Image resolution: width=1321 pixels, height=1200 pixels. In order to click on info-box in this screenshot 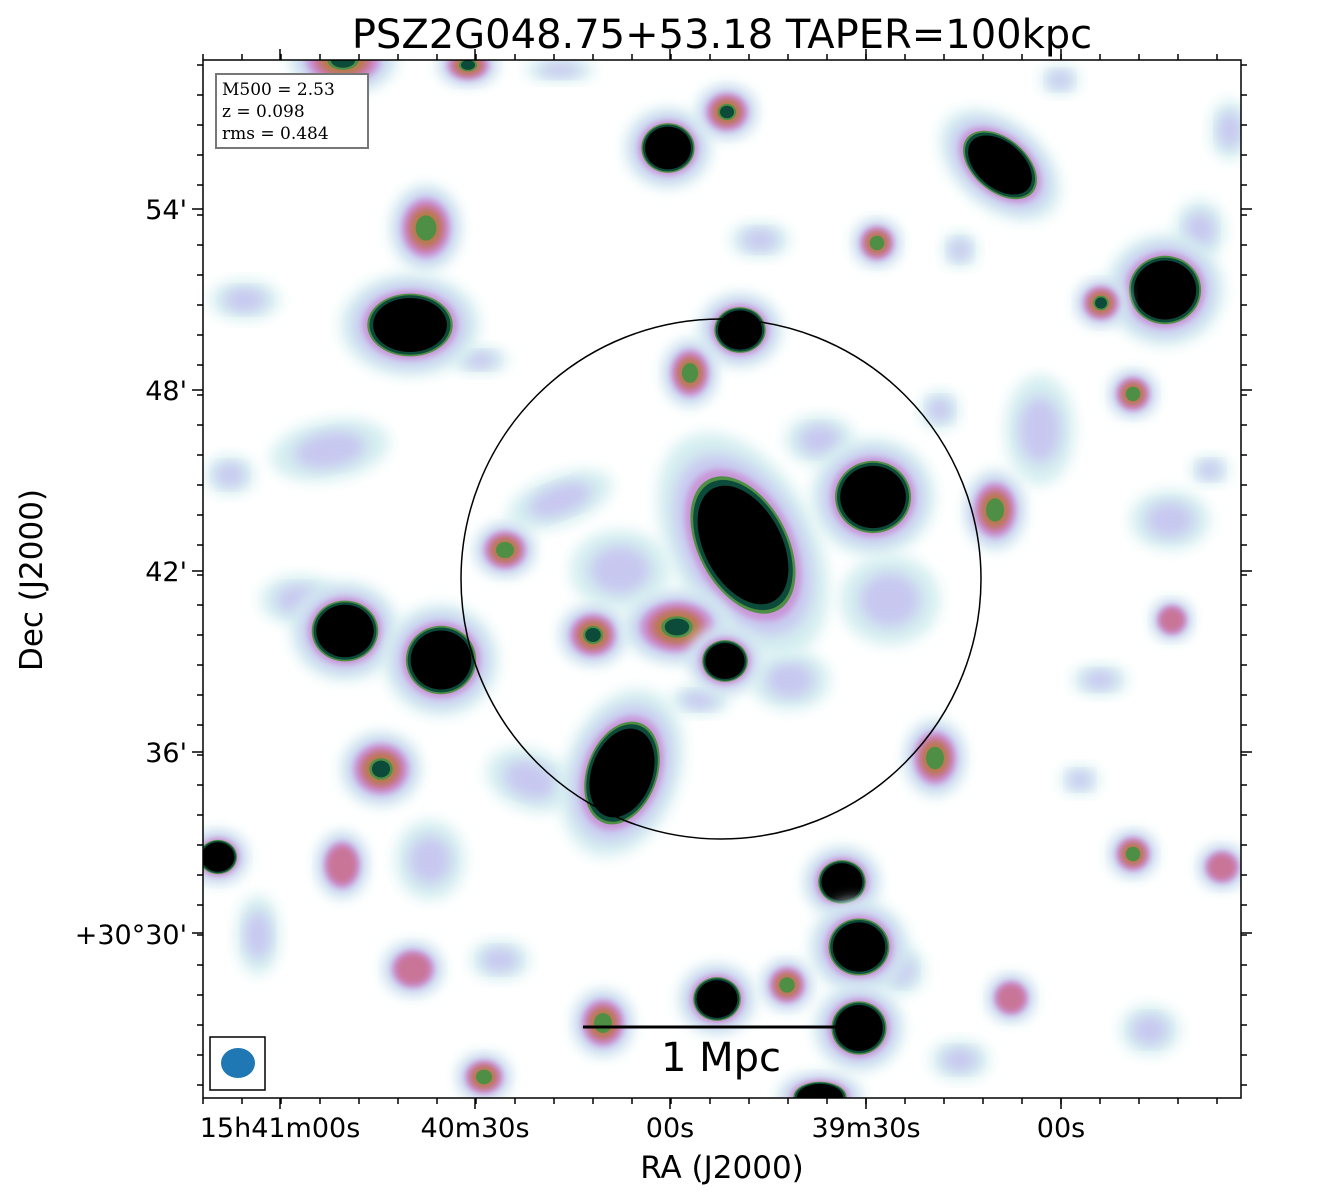, I will do `click(292, 111)`.